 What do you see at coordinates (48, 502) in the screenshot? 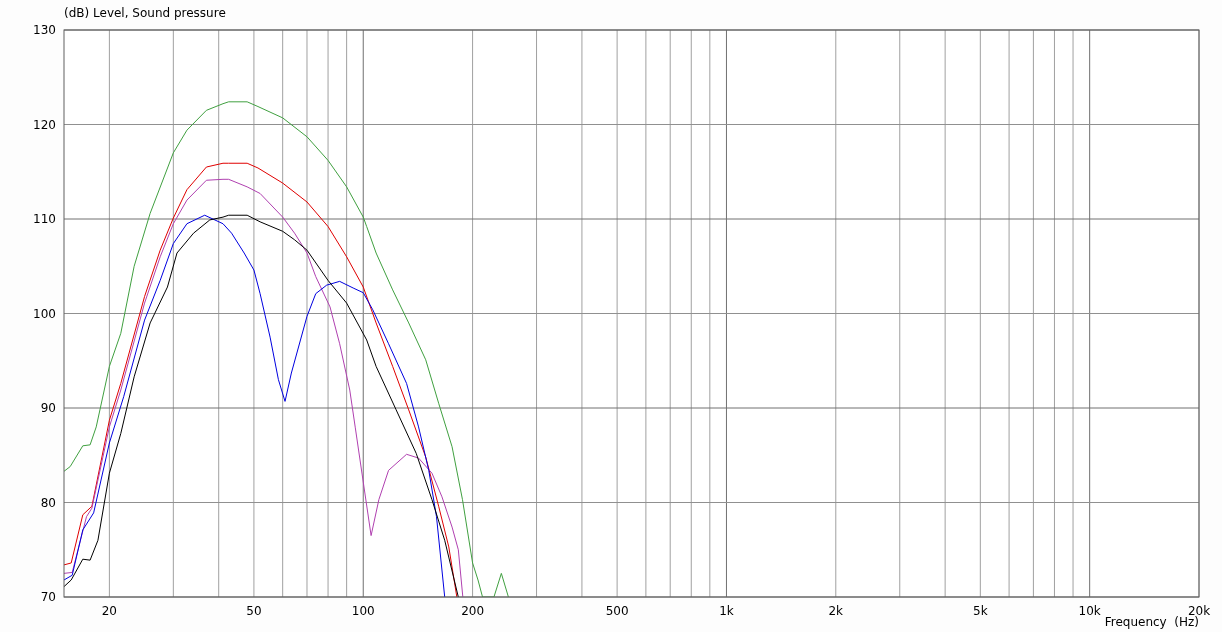
I see `y-tick-label: 80` at bounding box center [48, 502].